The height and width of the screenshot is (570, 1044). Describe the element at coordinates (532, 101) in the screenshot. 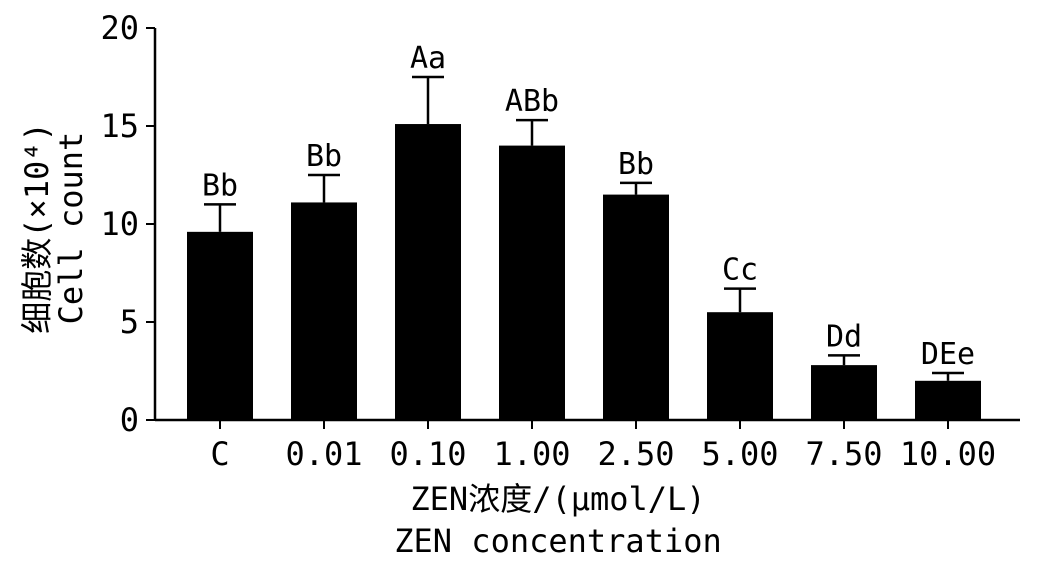

I see `significance-label-3: ABb` at that location.